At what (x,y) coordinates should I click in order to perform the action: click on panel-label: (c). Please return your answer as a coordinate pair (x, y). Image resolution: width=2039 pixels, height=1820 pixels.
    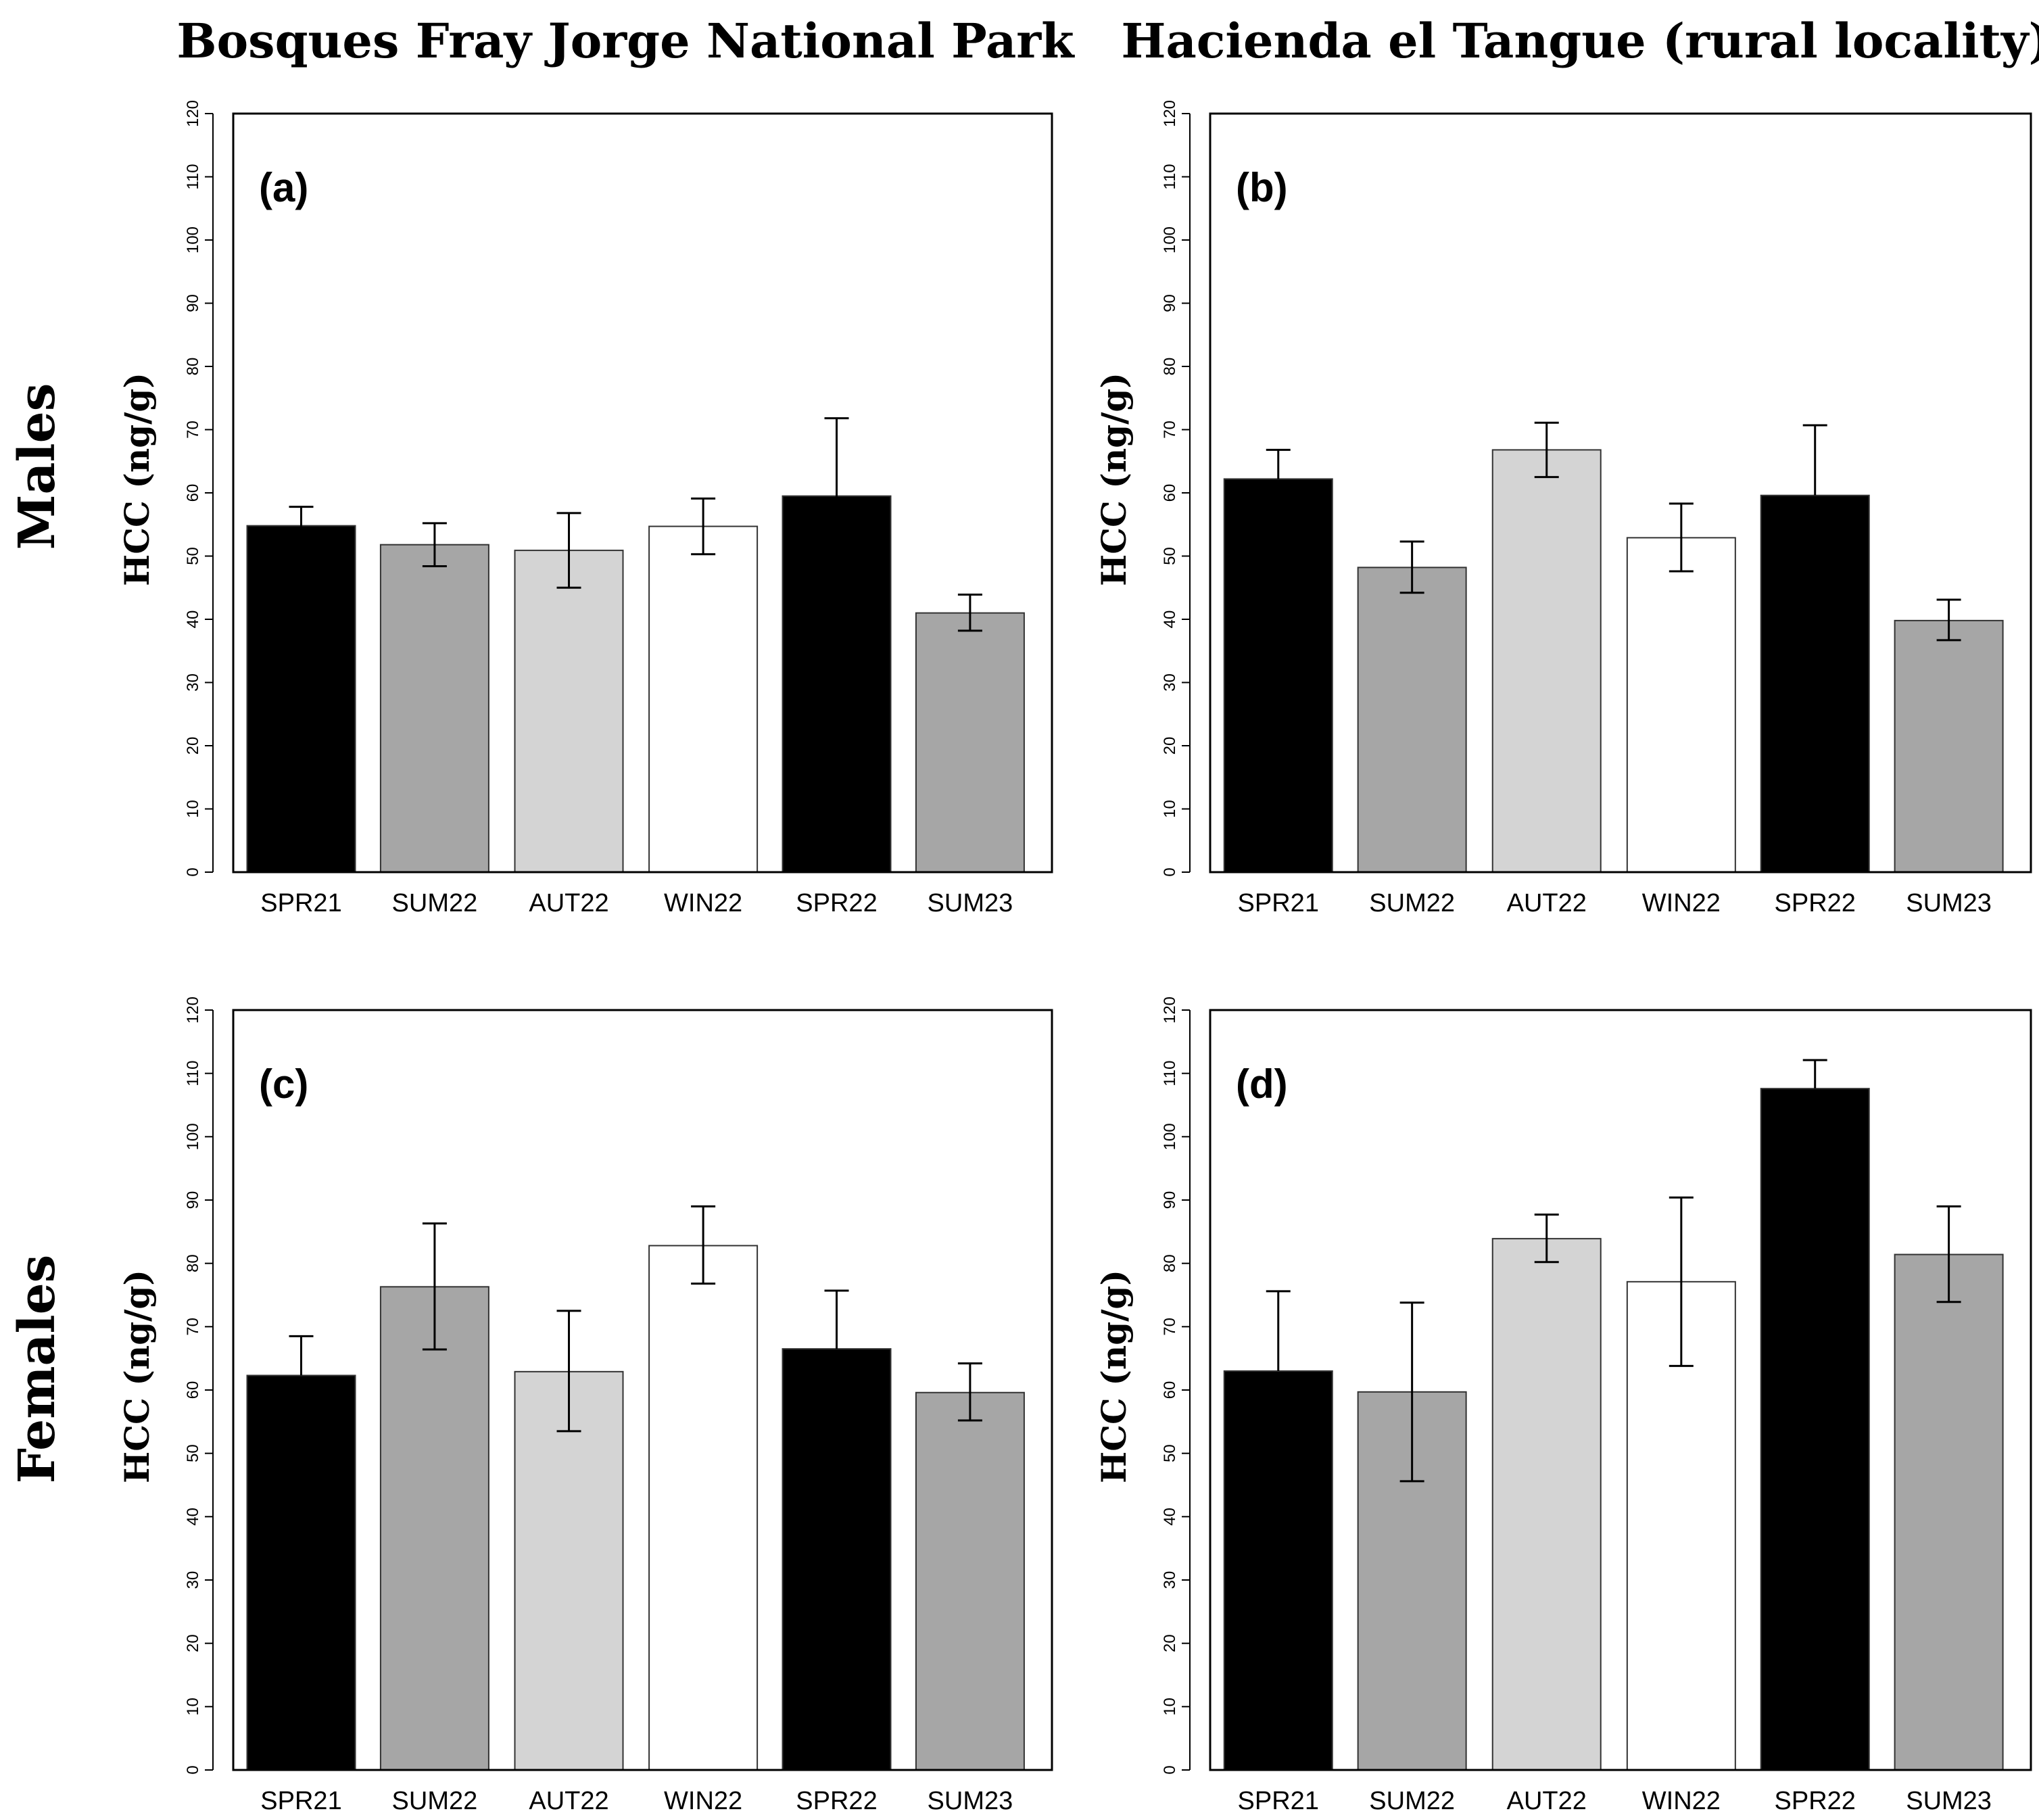
    Looking at the image, I should click on (283, 1084).